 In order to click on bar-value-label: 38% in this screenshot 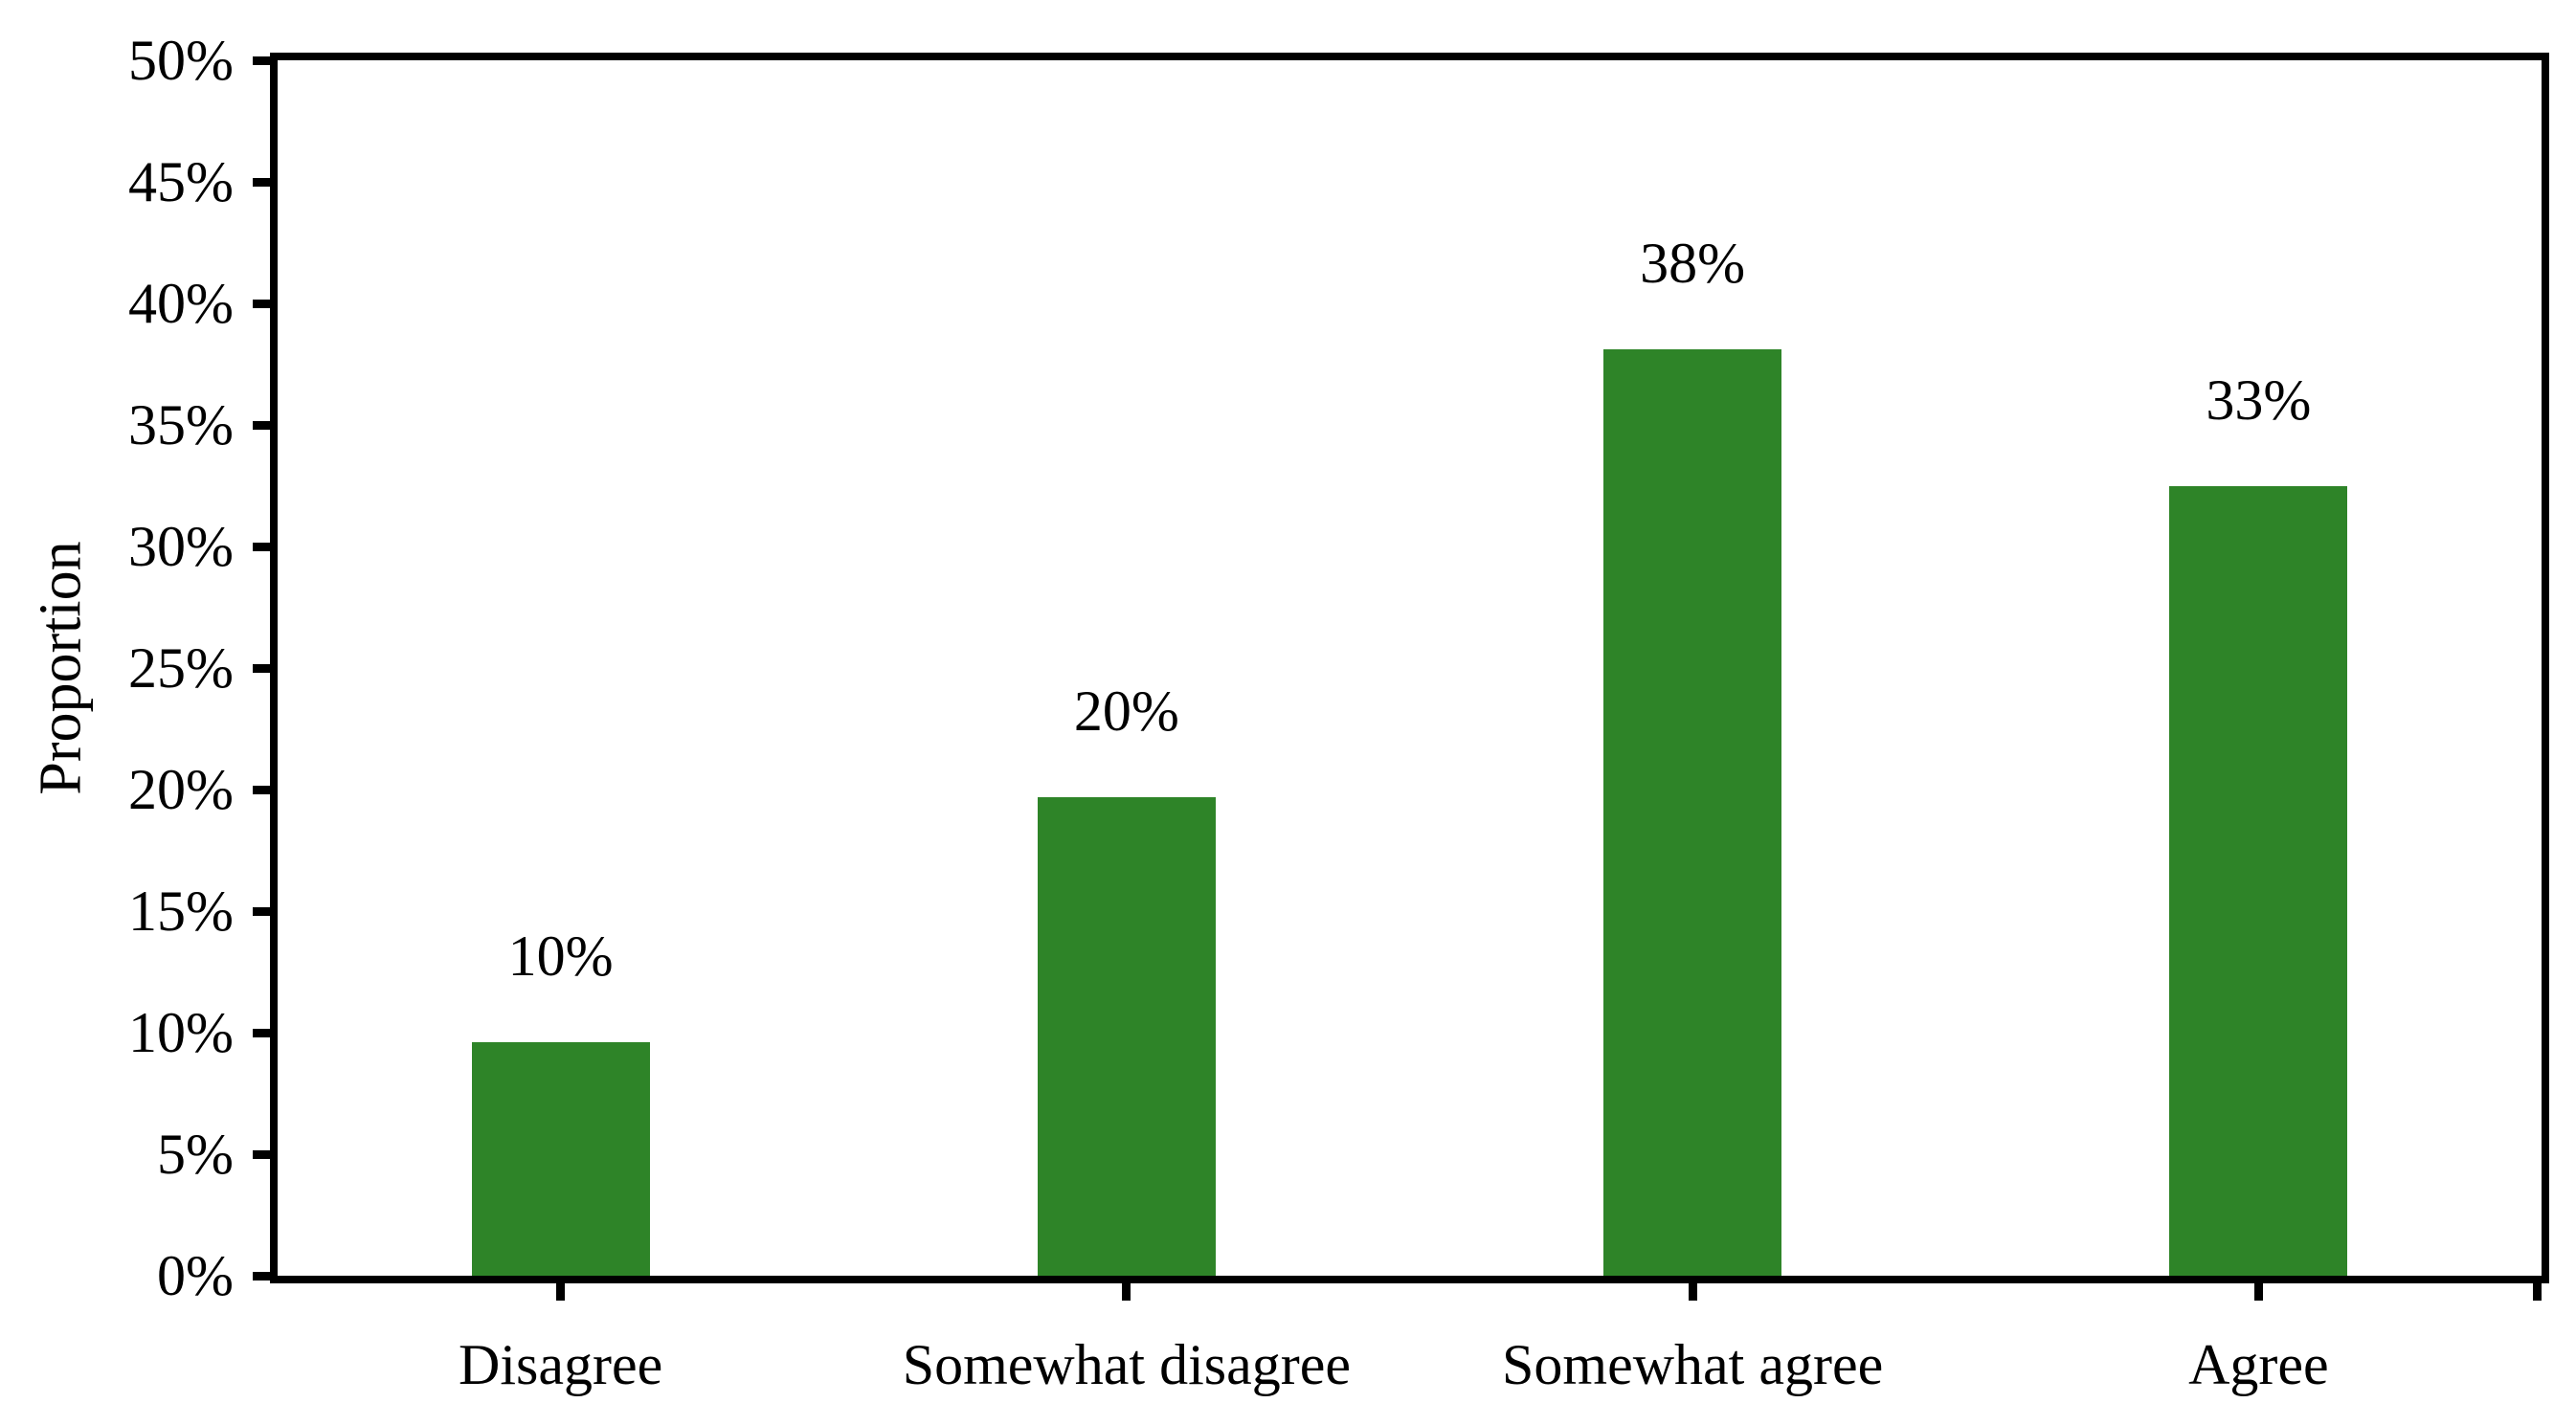, I will do `click(1693, 264)`.